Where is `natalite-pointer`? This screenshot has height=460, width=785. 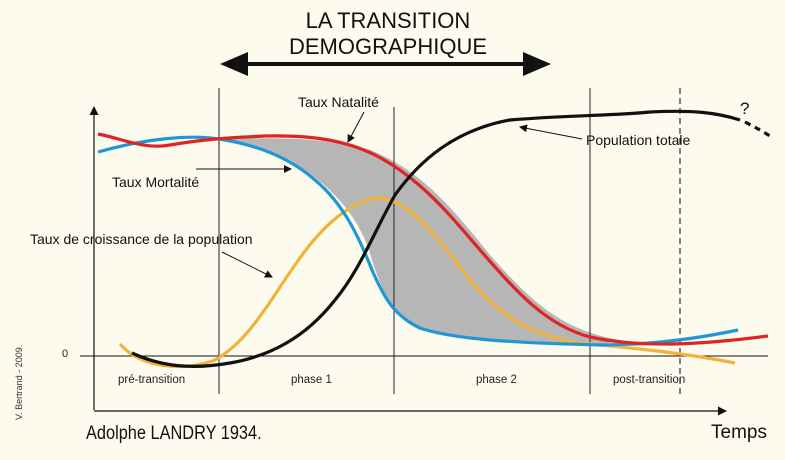 natalite-pointer is located at coordinates (356, 127).